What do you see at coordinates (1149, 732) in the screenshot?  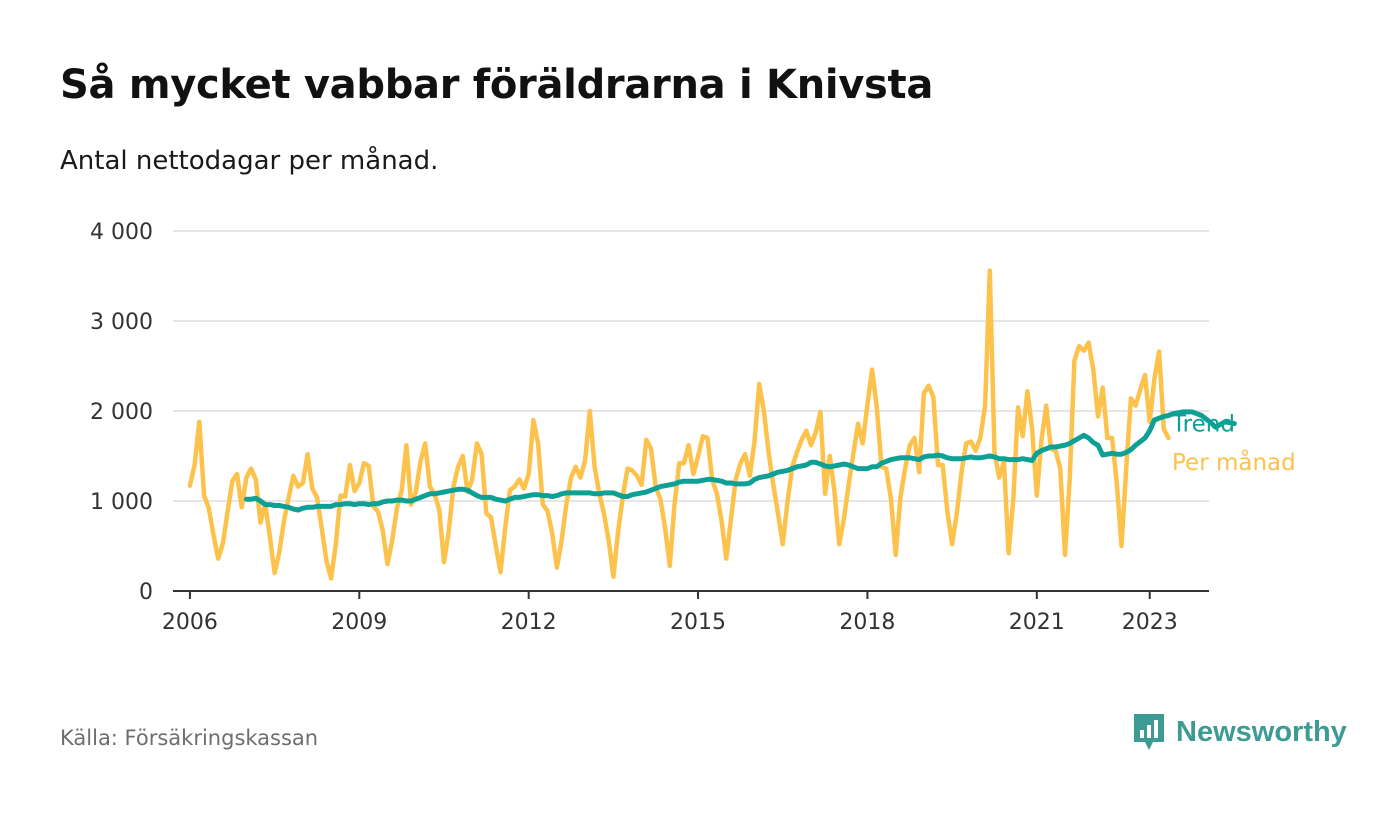 I see `bar-chart-speech-bubble-icon` at bounding box center [1149, 732].